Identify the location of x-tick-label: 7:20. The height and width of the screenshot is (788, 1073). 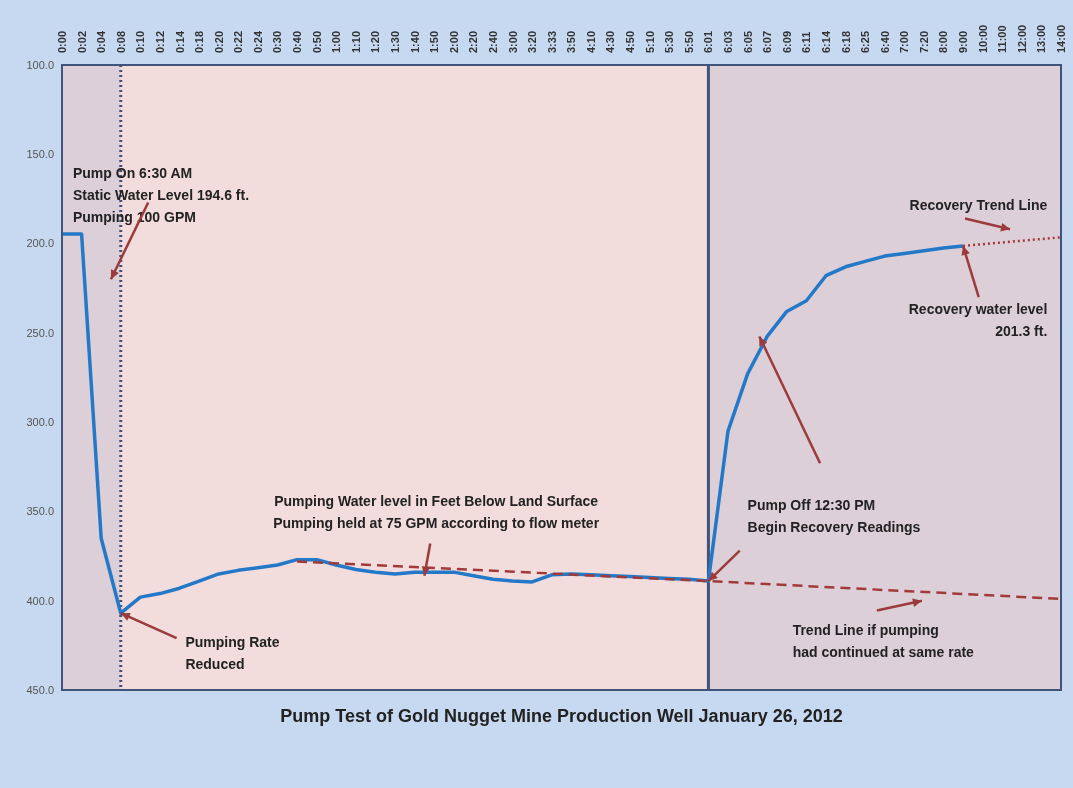
(923, 41).